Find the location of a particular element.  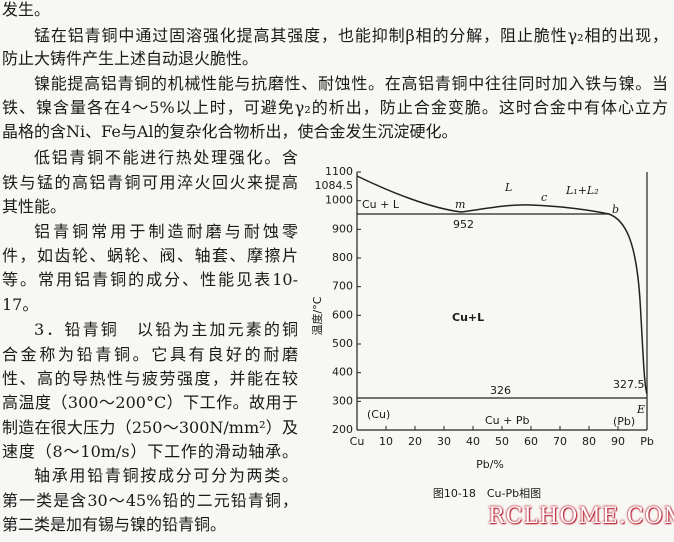

text-line: 防止大铸件产生上述自动退火脆性。 is located at coordinates (130, 58).